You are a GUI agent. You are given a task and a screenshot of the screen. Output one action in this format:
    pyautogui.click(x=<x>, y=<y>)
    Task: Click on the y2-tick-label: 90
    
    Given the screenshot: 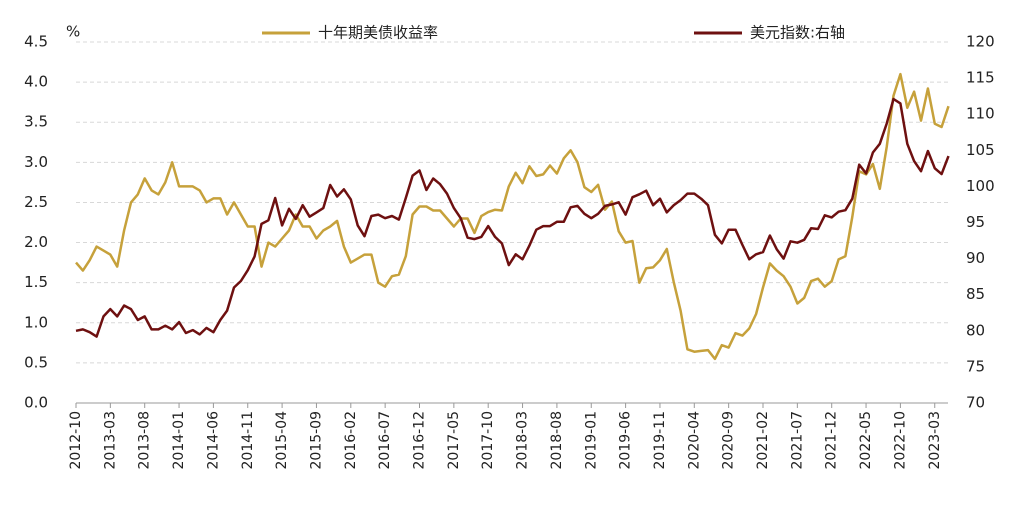 What is the action you would take?
    pyautogui.click(x=975, y=258)
    